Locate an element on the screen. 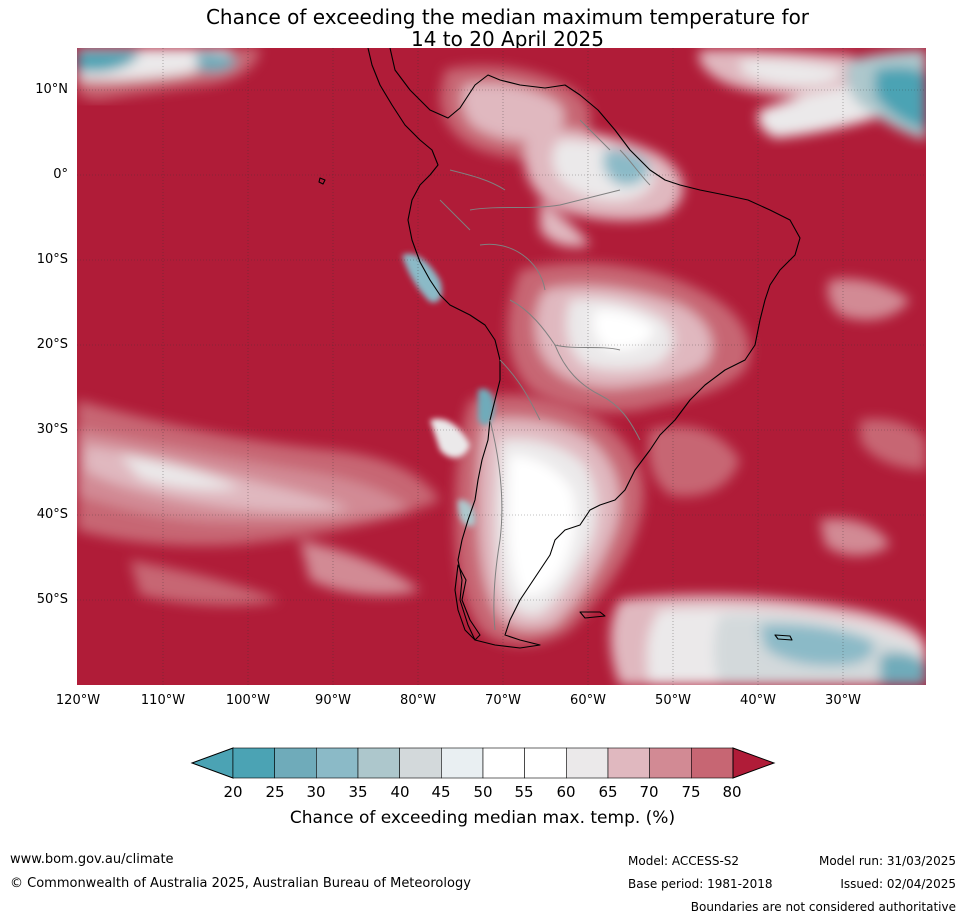  footer-issued: Issued: 02/04/2025 is located at coordinates (898, 884).